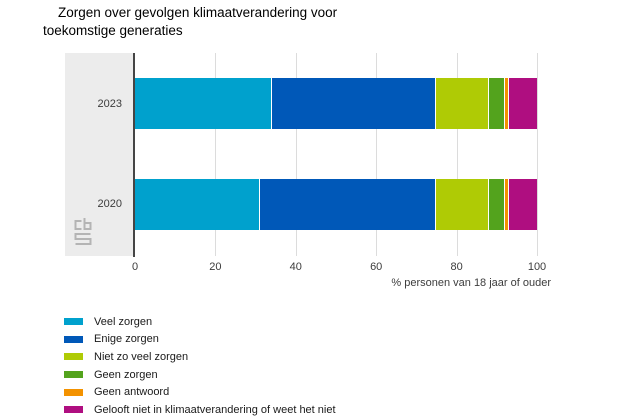  Describe the element at coordinates (496, 103) in the screenshot. I see `bar-segment-2023-geen-zorgen` at that location.